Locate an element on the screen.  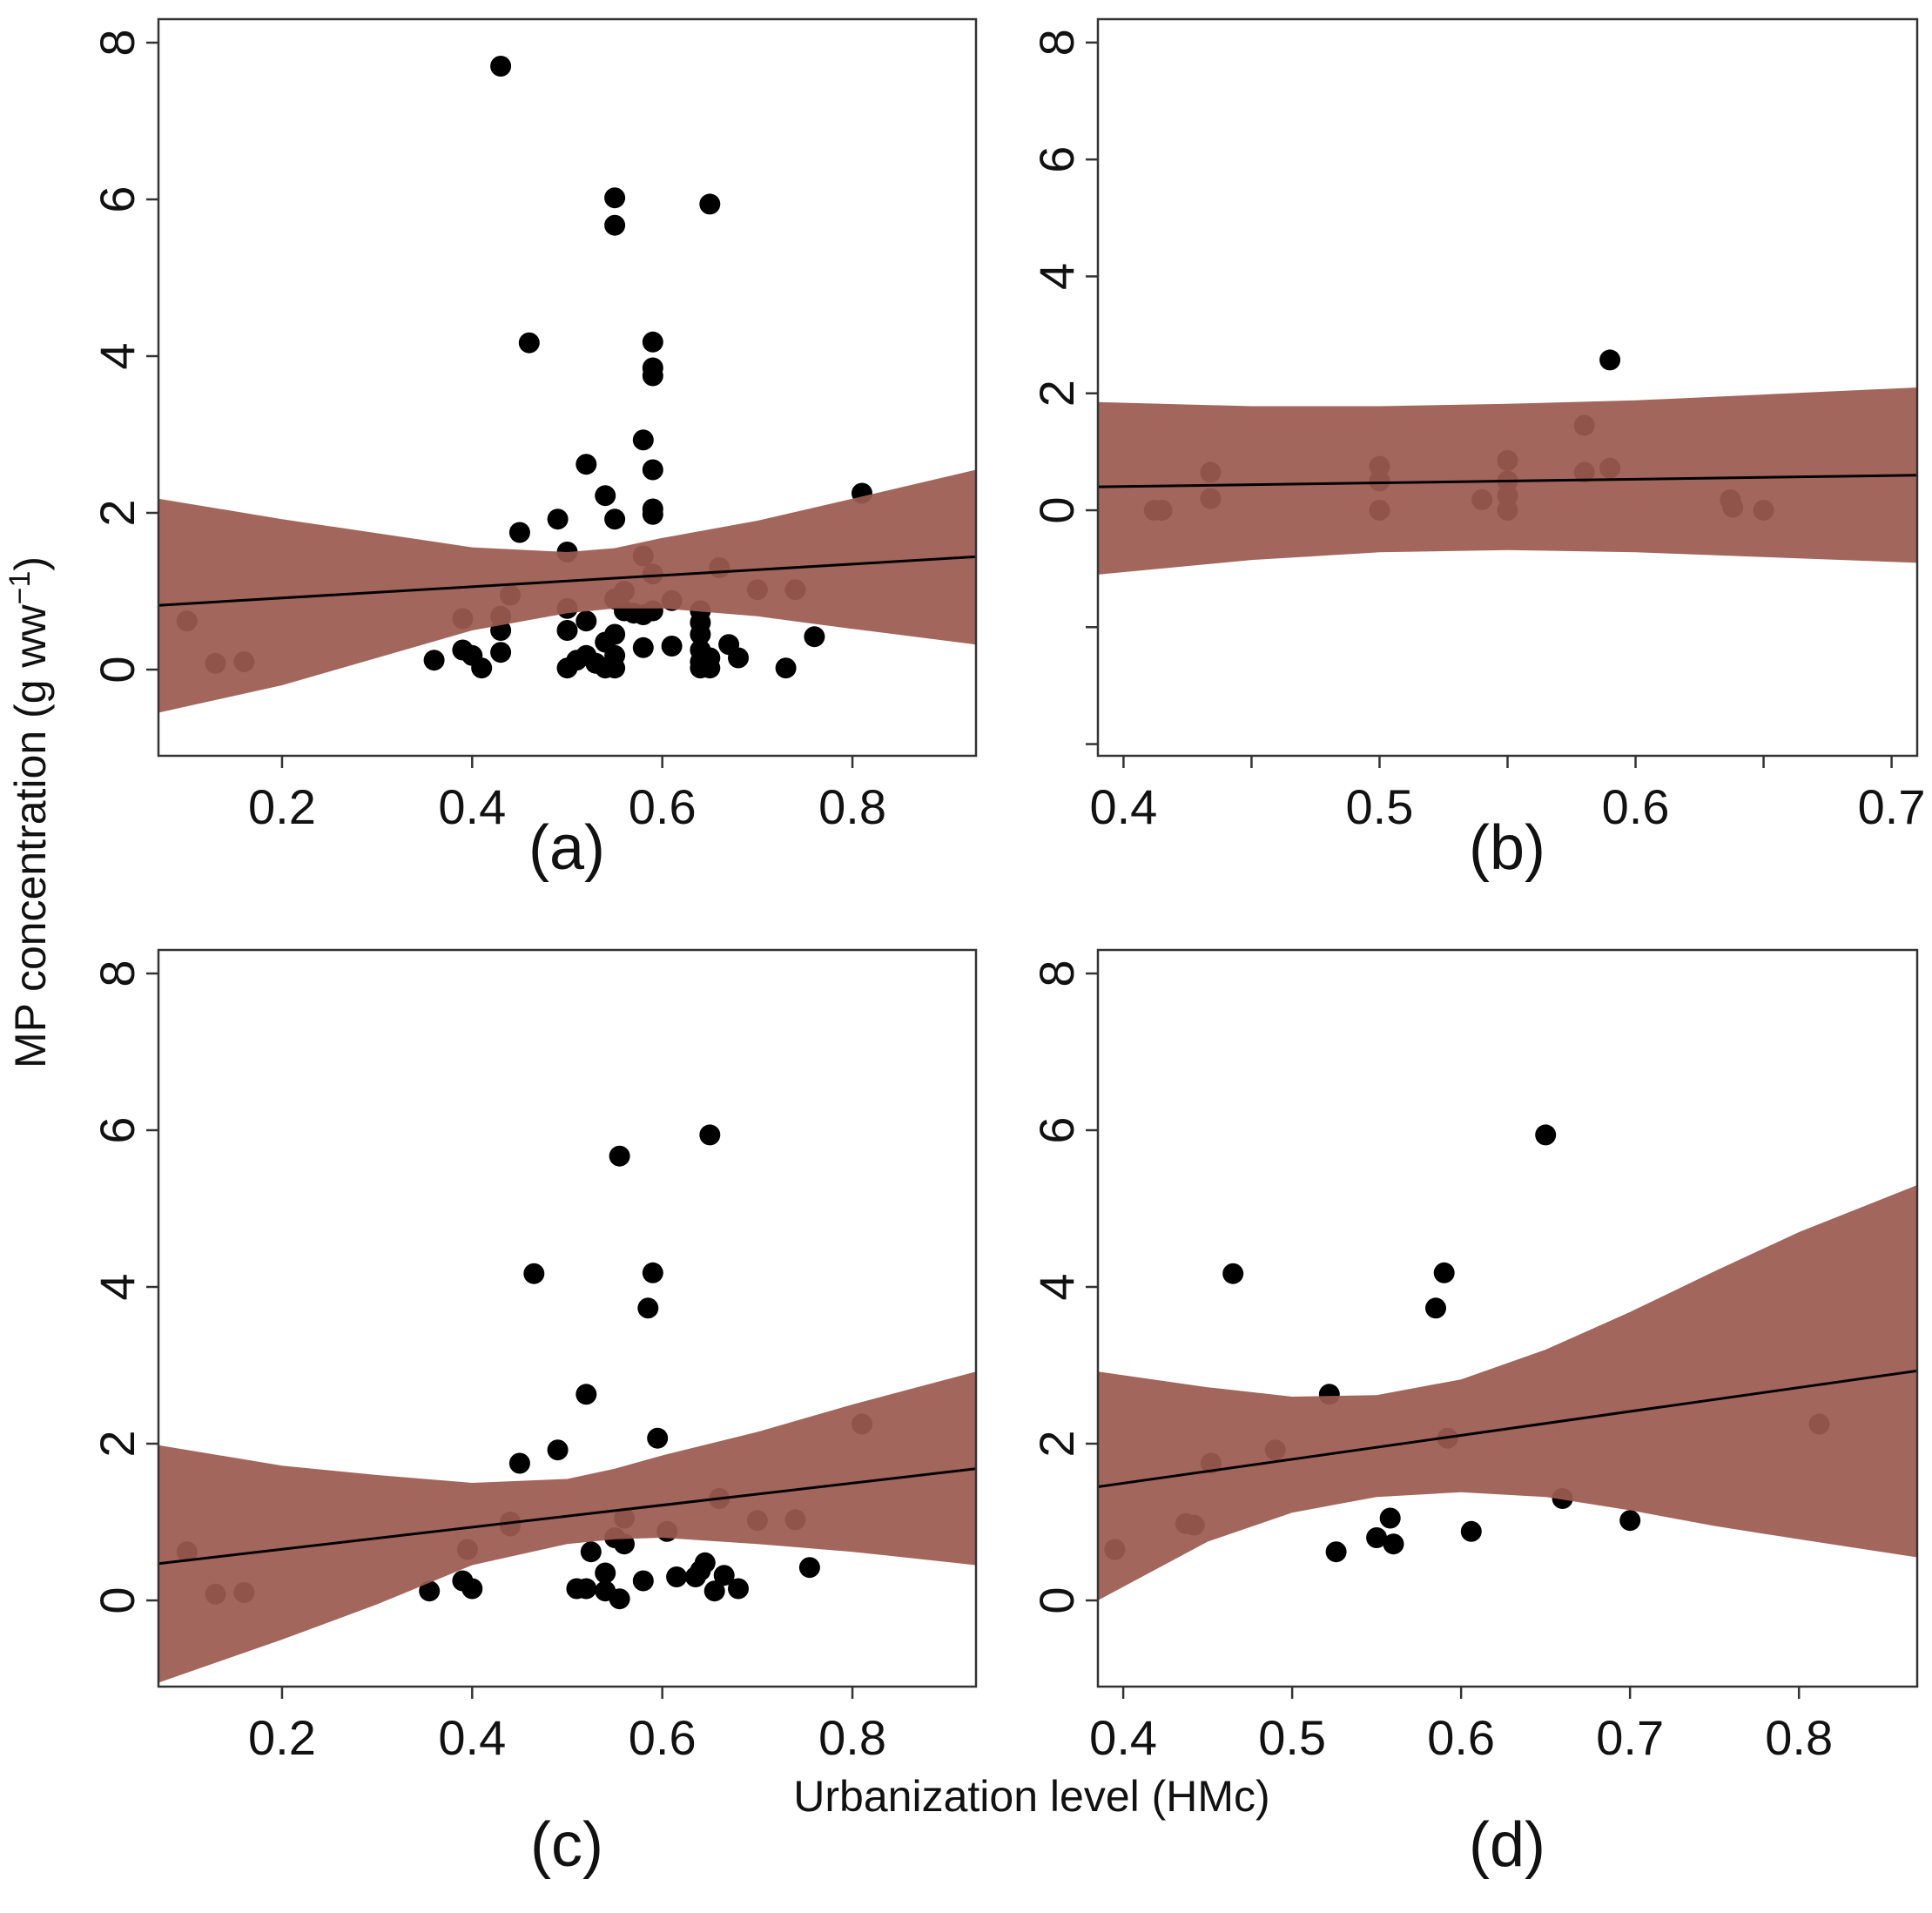
y-axis-title-superscript: −1 is located at coordinates (20, 588).